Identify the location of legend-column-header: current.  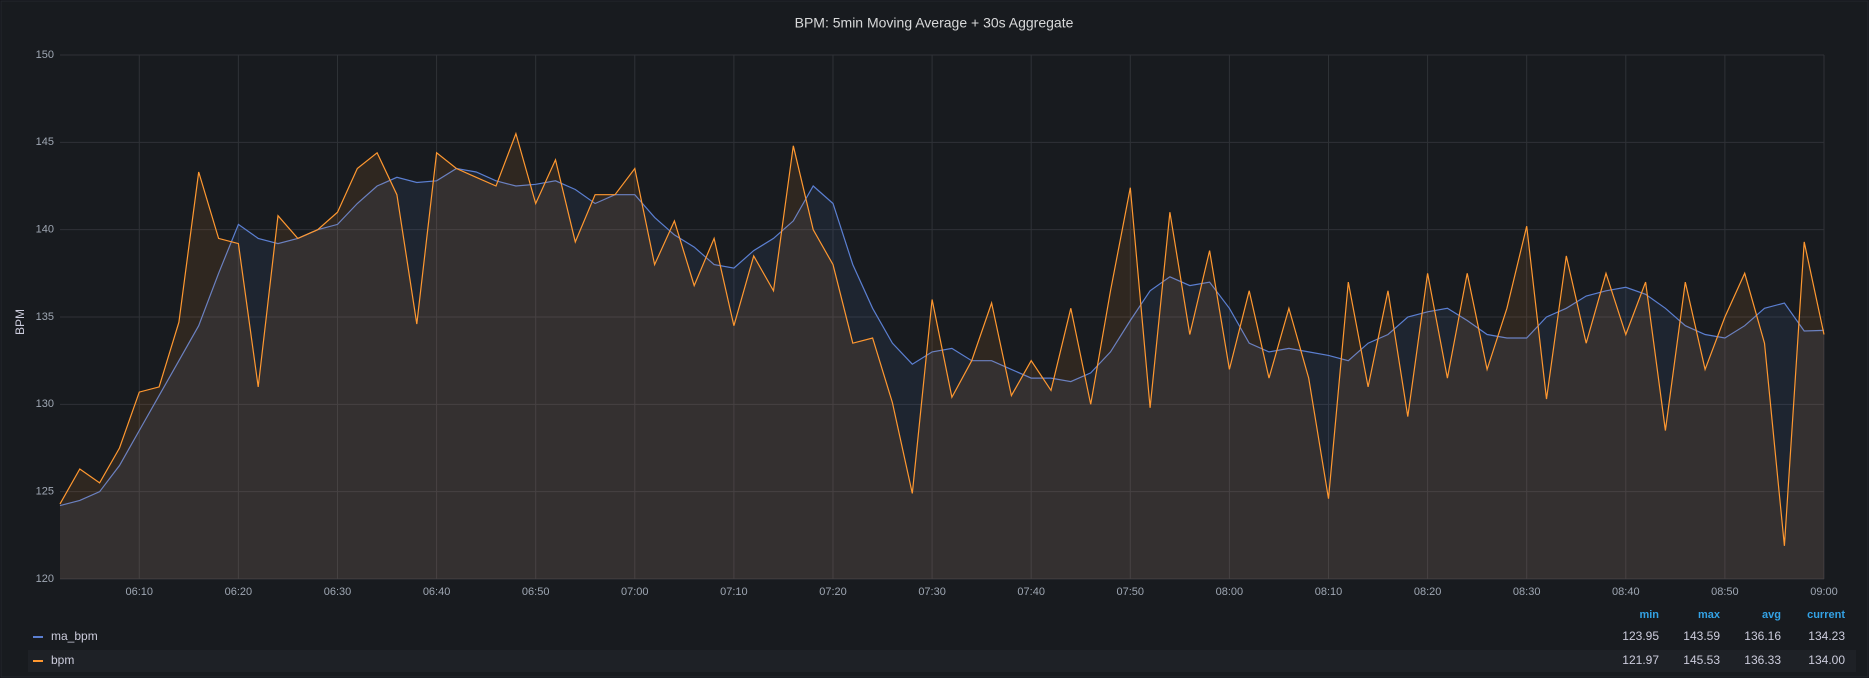
(1826, 615).